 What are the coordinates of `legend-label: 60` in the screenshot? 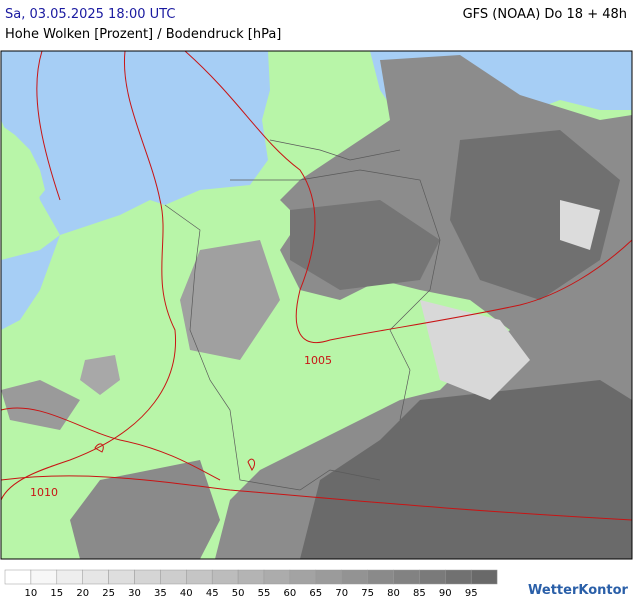 It's located at (290, 593).